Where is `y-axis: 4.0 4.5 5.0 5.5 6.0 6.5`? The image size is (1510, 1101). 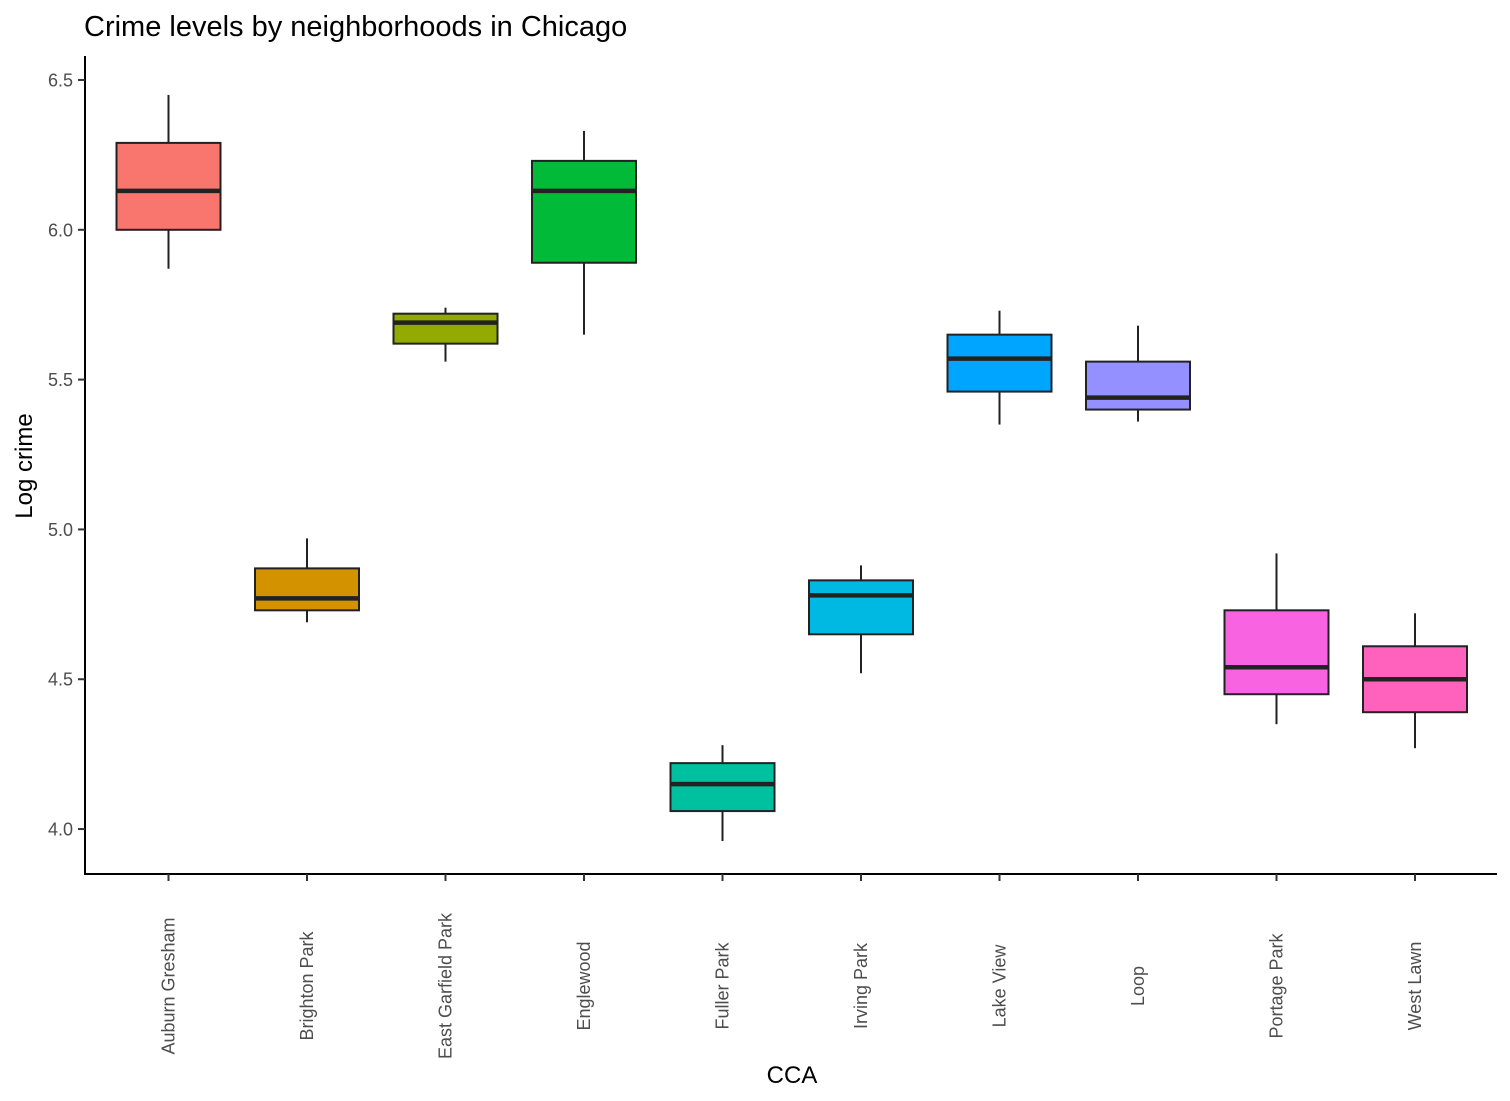
y-axis: 4.0 4.5 5.0 5.5 6.0 6.5 is located at coordinates (66, 455).